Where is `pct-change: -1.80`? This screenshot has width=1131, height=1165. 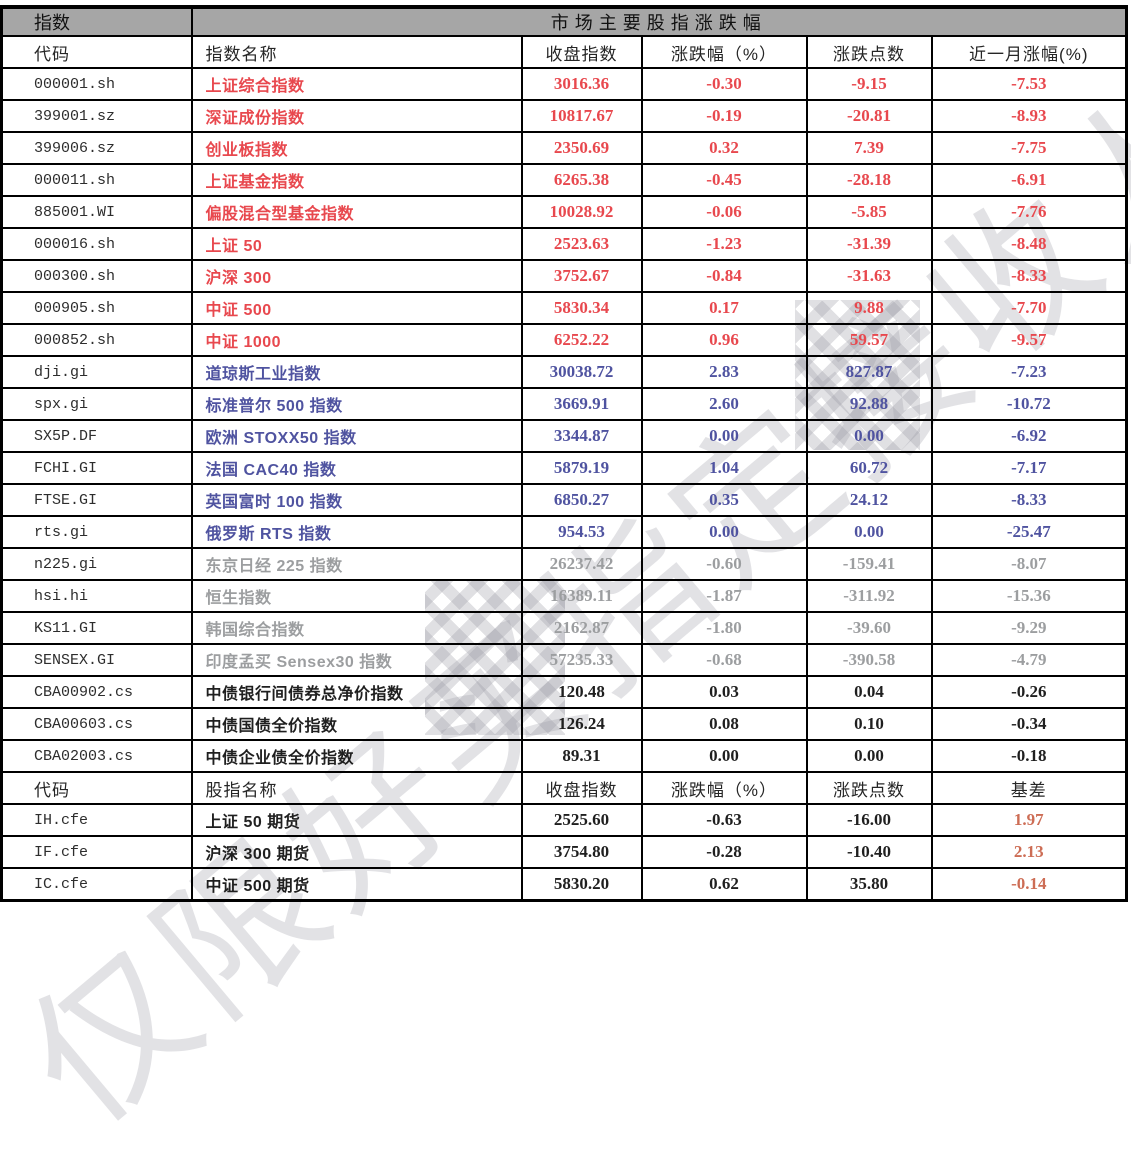
pct-change: -1.80 is located at coordinates (724, 628).